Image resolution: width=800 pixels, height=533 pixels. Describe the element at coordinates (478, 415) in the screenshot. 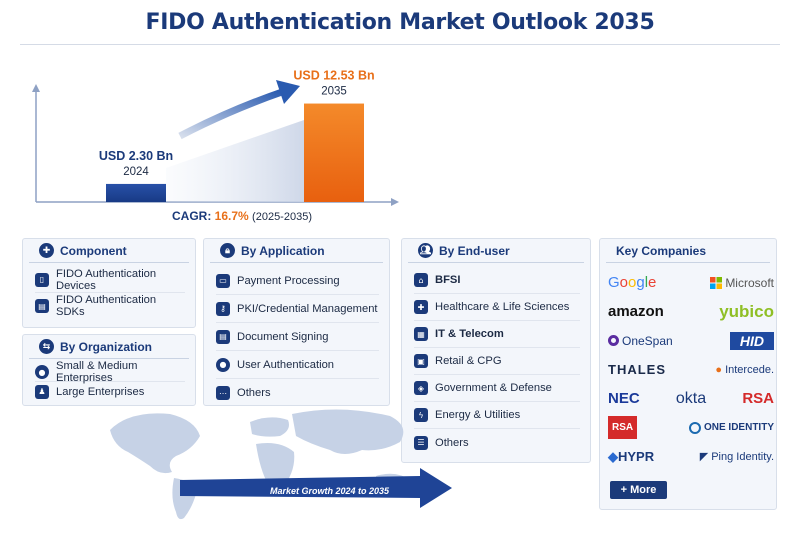

I see `item-label: Energy & Utilities` at that location.